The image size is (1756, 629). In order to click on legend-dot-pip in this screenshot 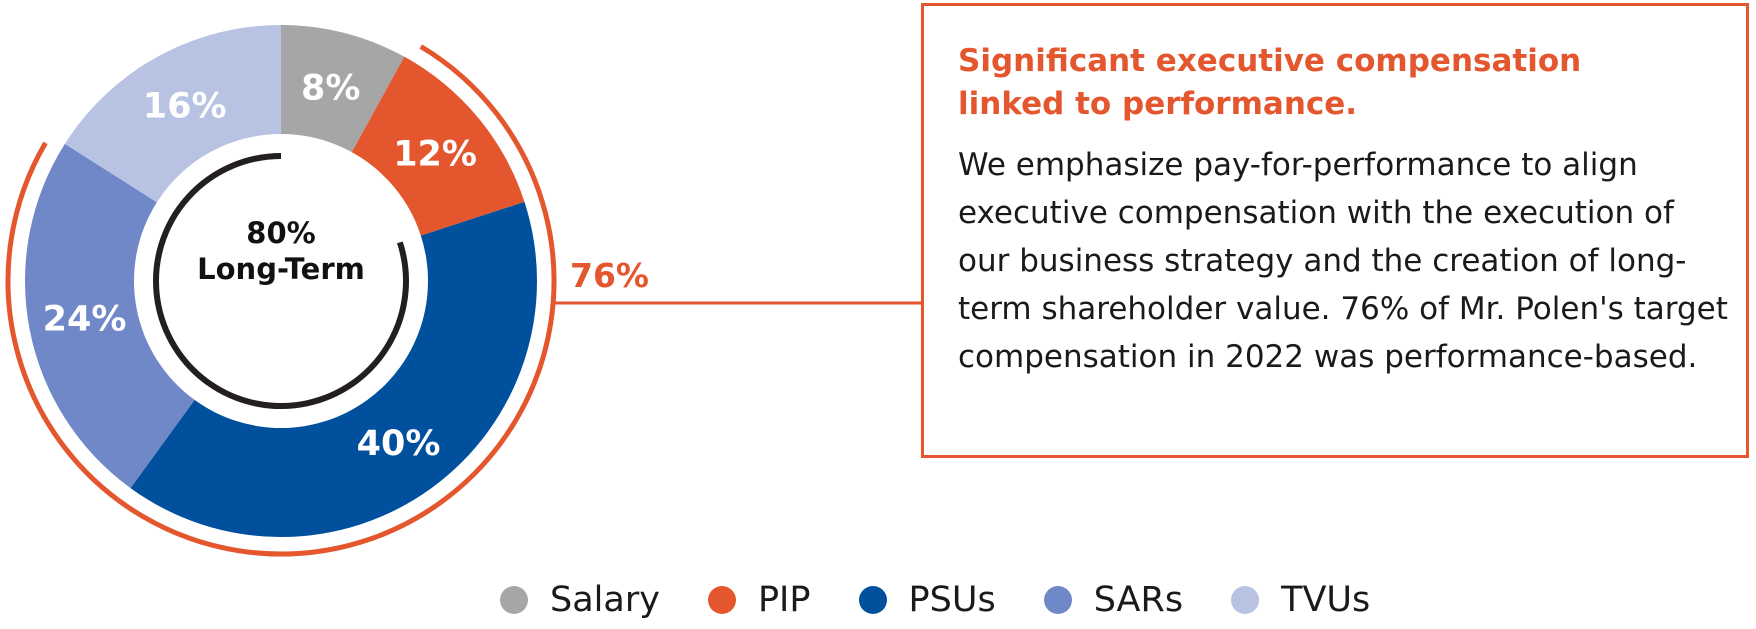, I will do `click(721, 600)`.